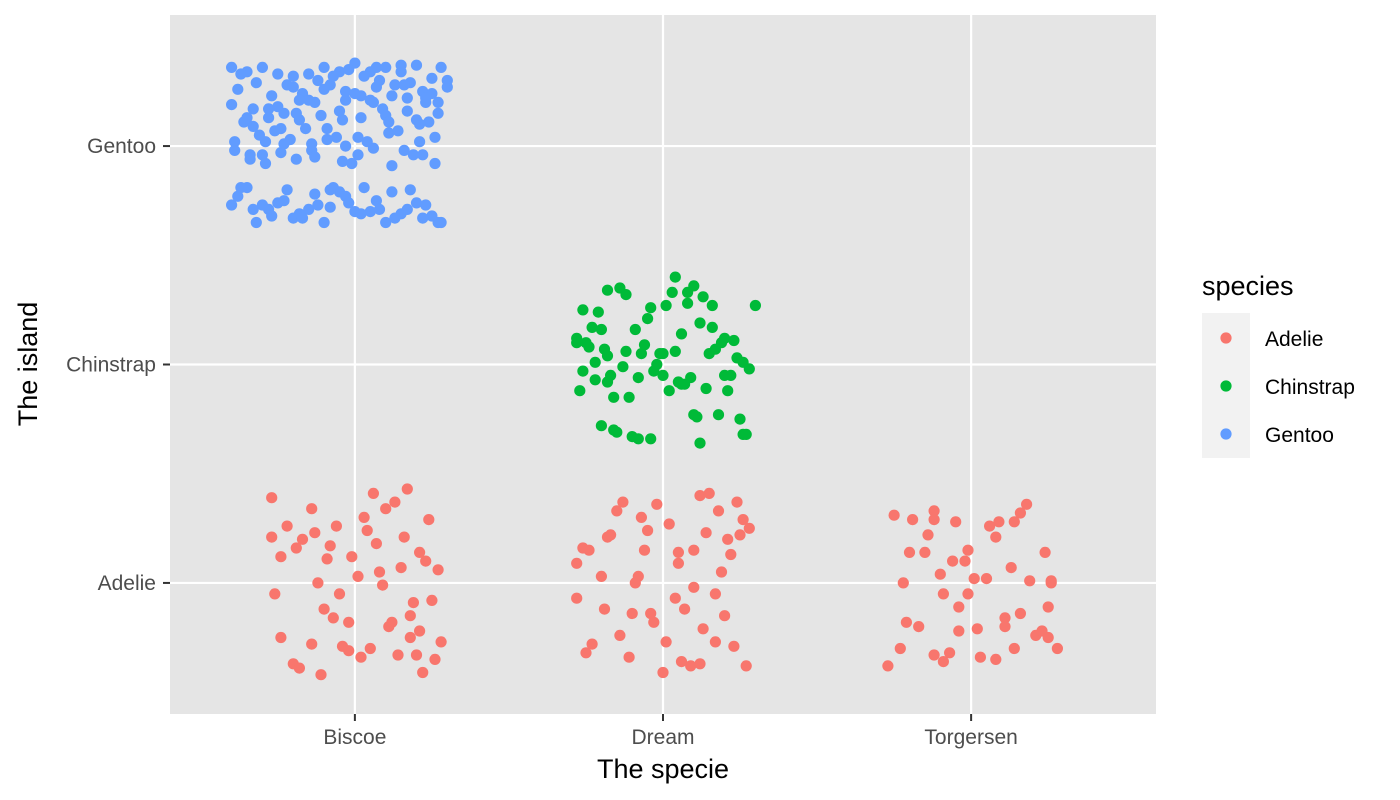 The width and height of the screenshot is (1400, 800). Describe the element at coordinates (1226, 338) in the screenshot. I see `legend-key-adelie` at that location.